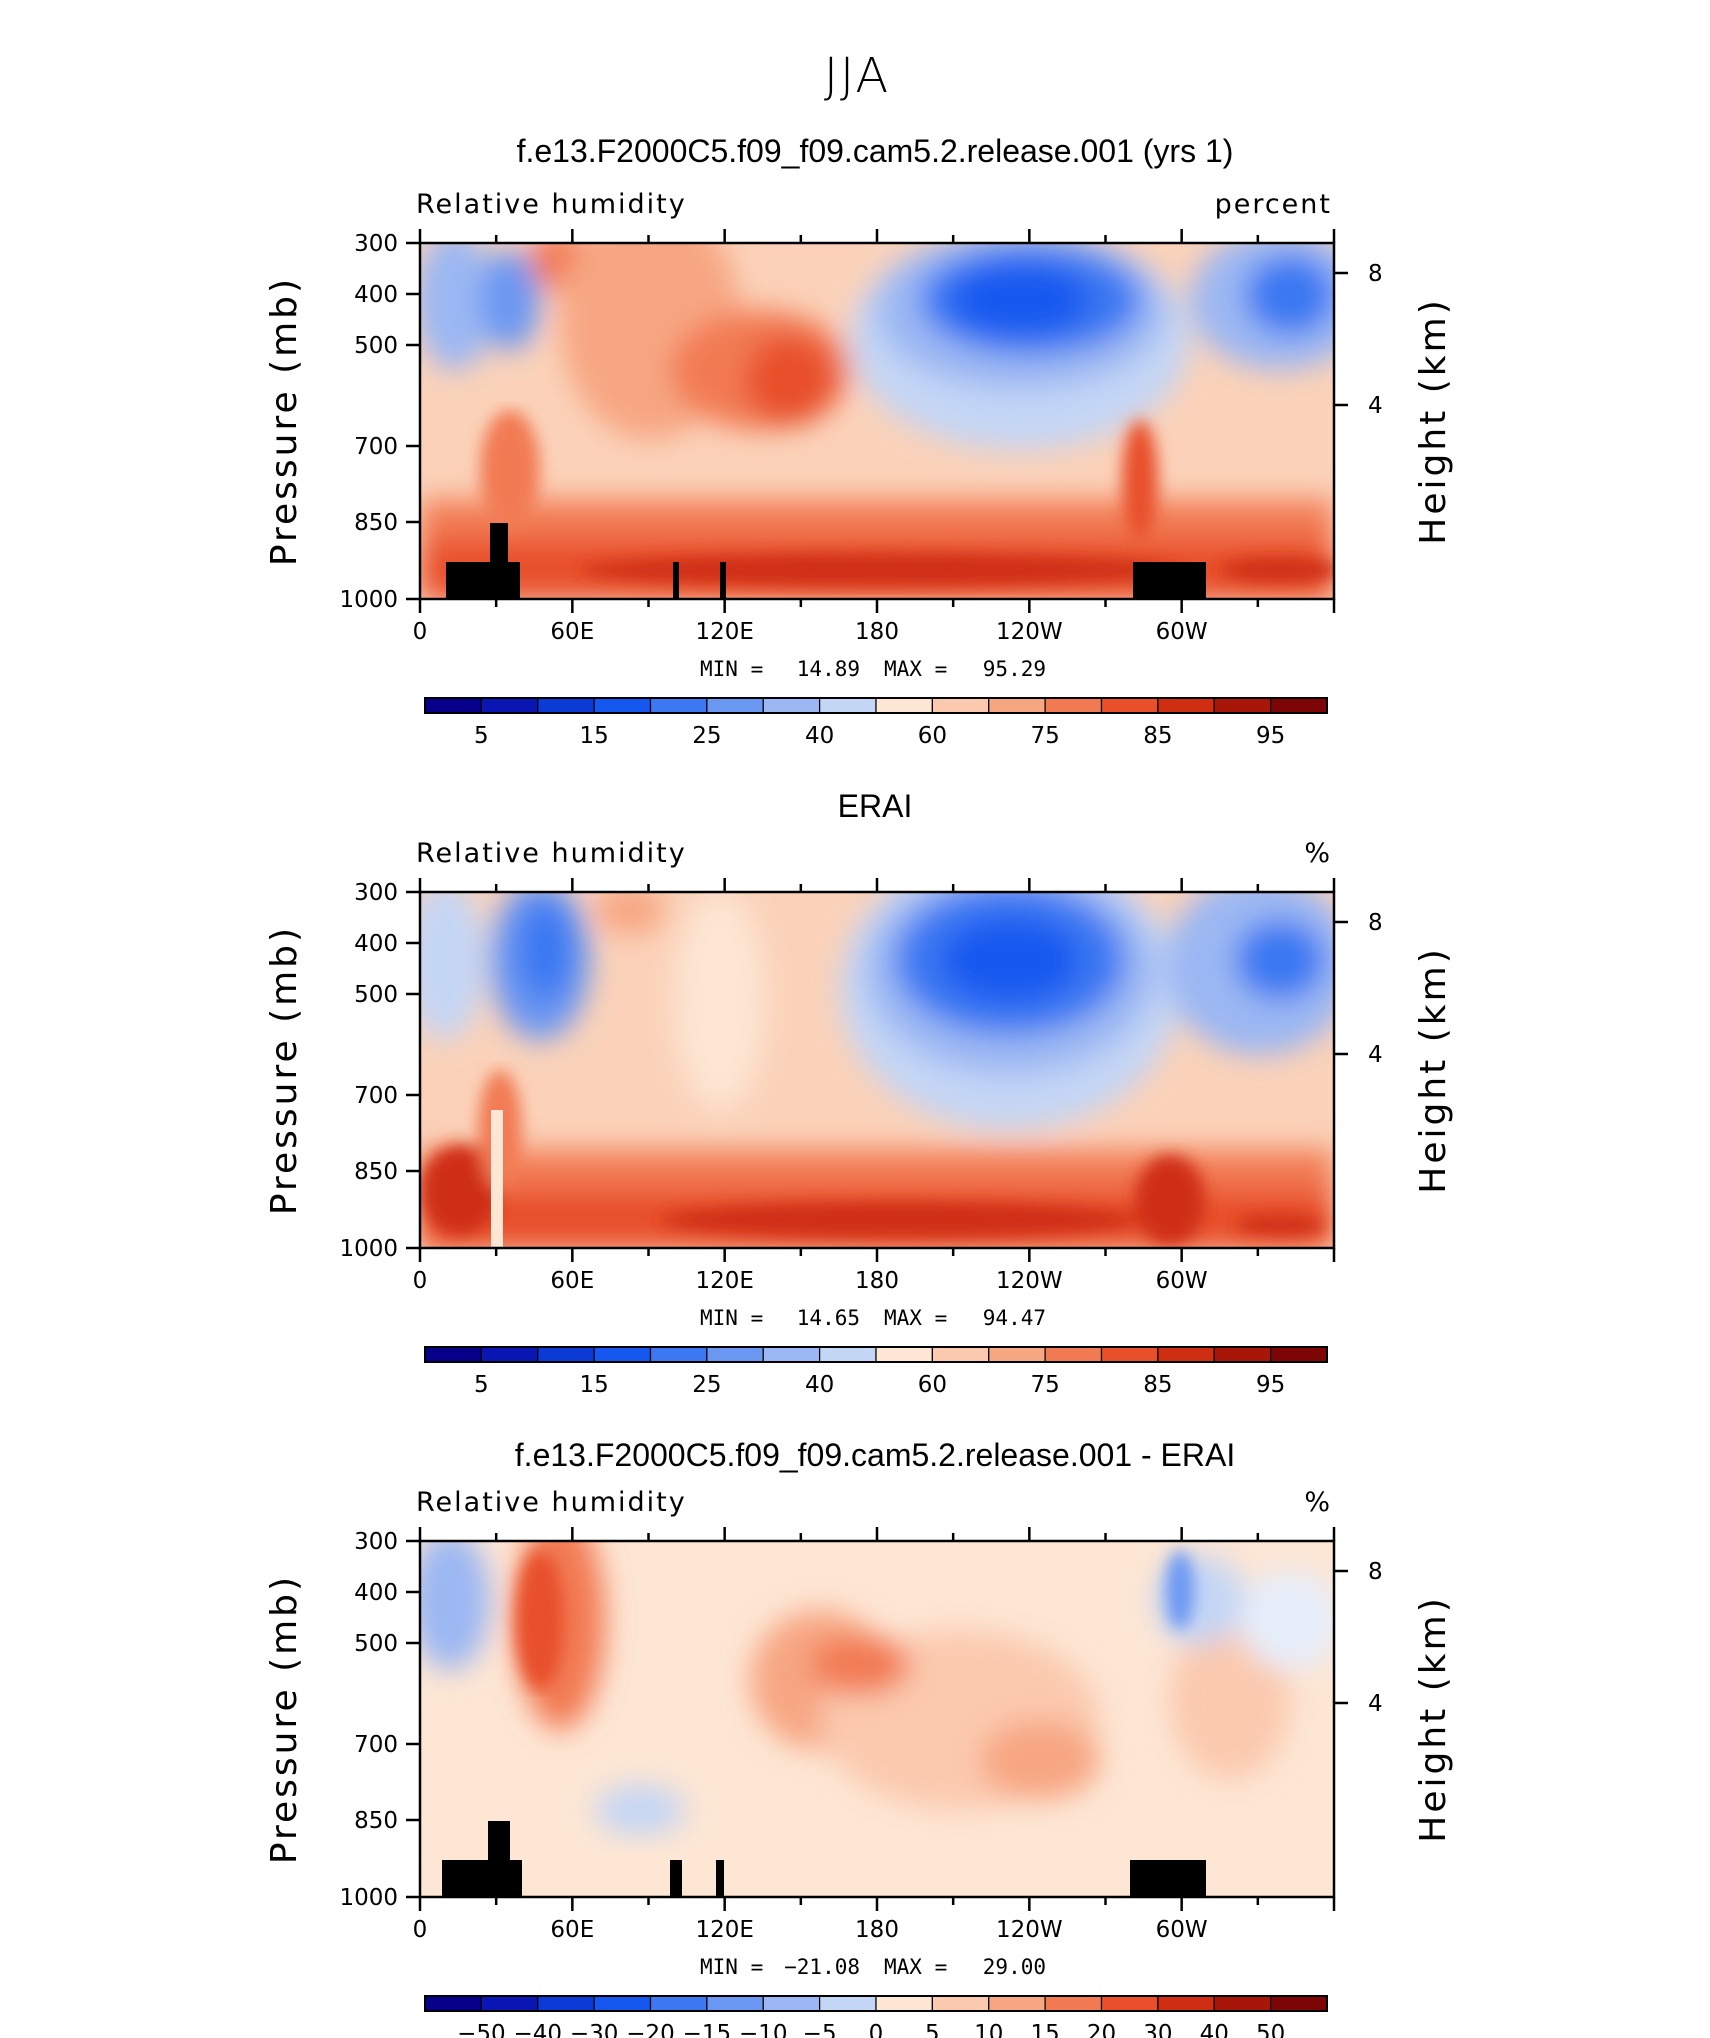 Image resolution: width=1710 pixels, height=2038 pixels. Describe the element at coordinates (594, 2029) in the screenshot. I see `colorbar-label: −30` at that location.